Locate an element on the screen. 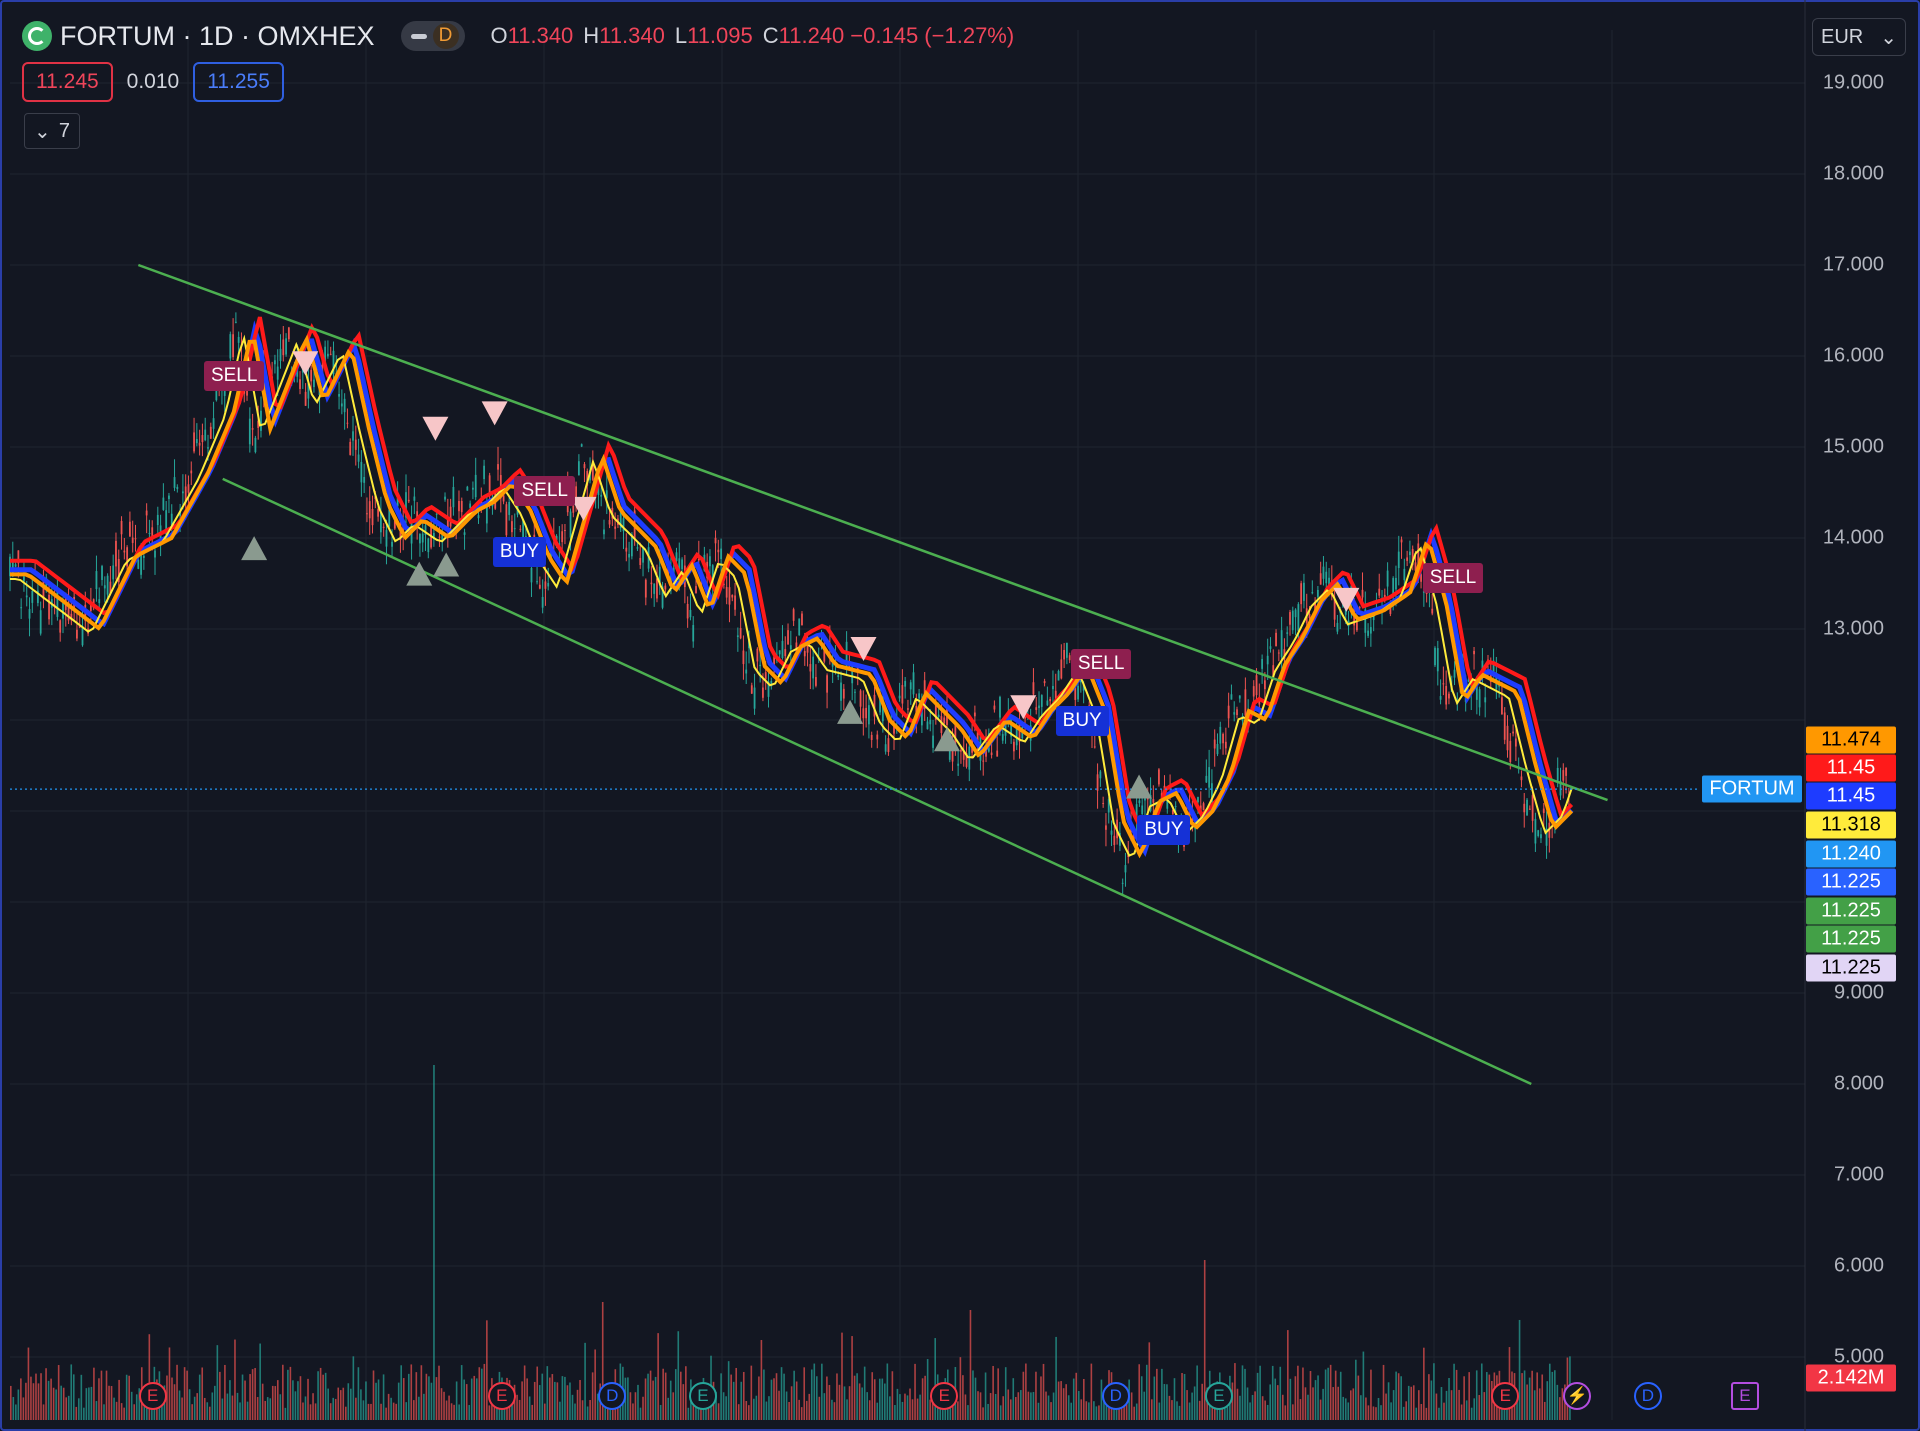 The width and height of the screenshot is (1920, 1431). buy-button: 11.255 is located at coordinates (238, 82).